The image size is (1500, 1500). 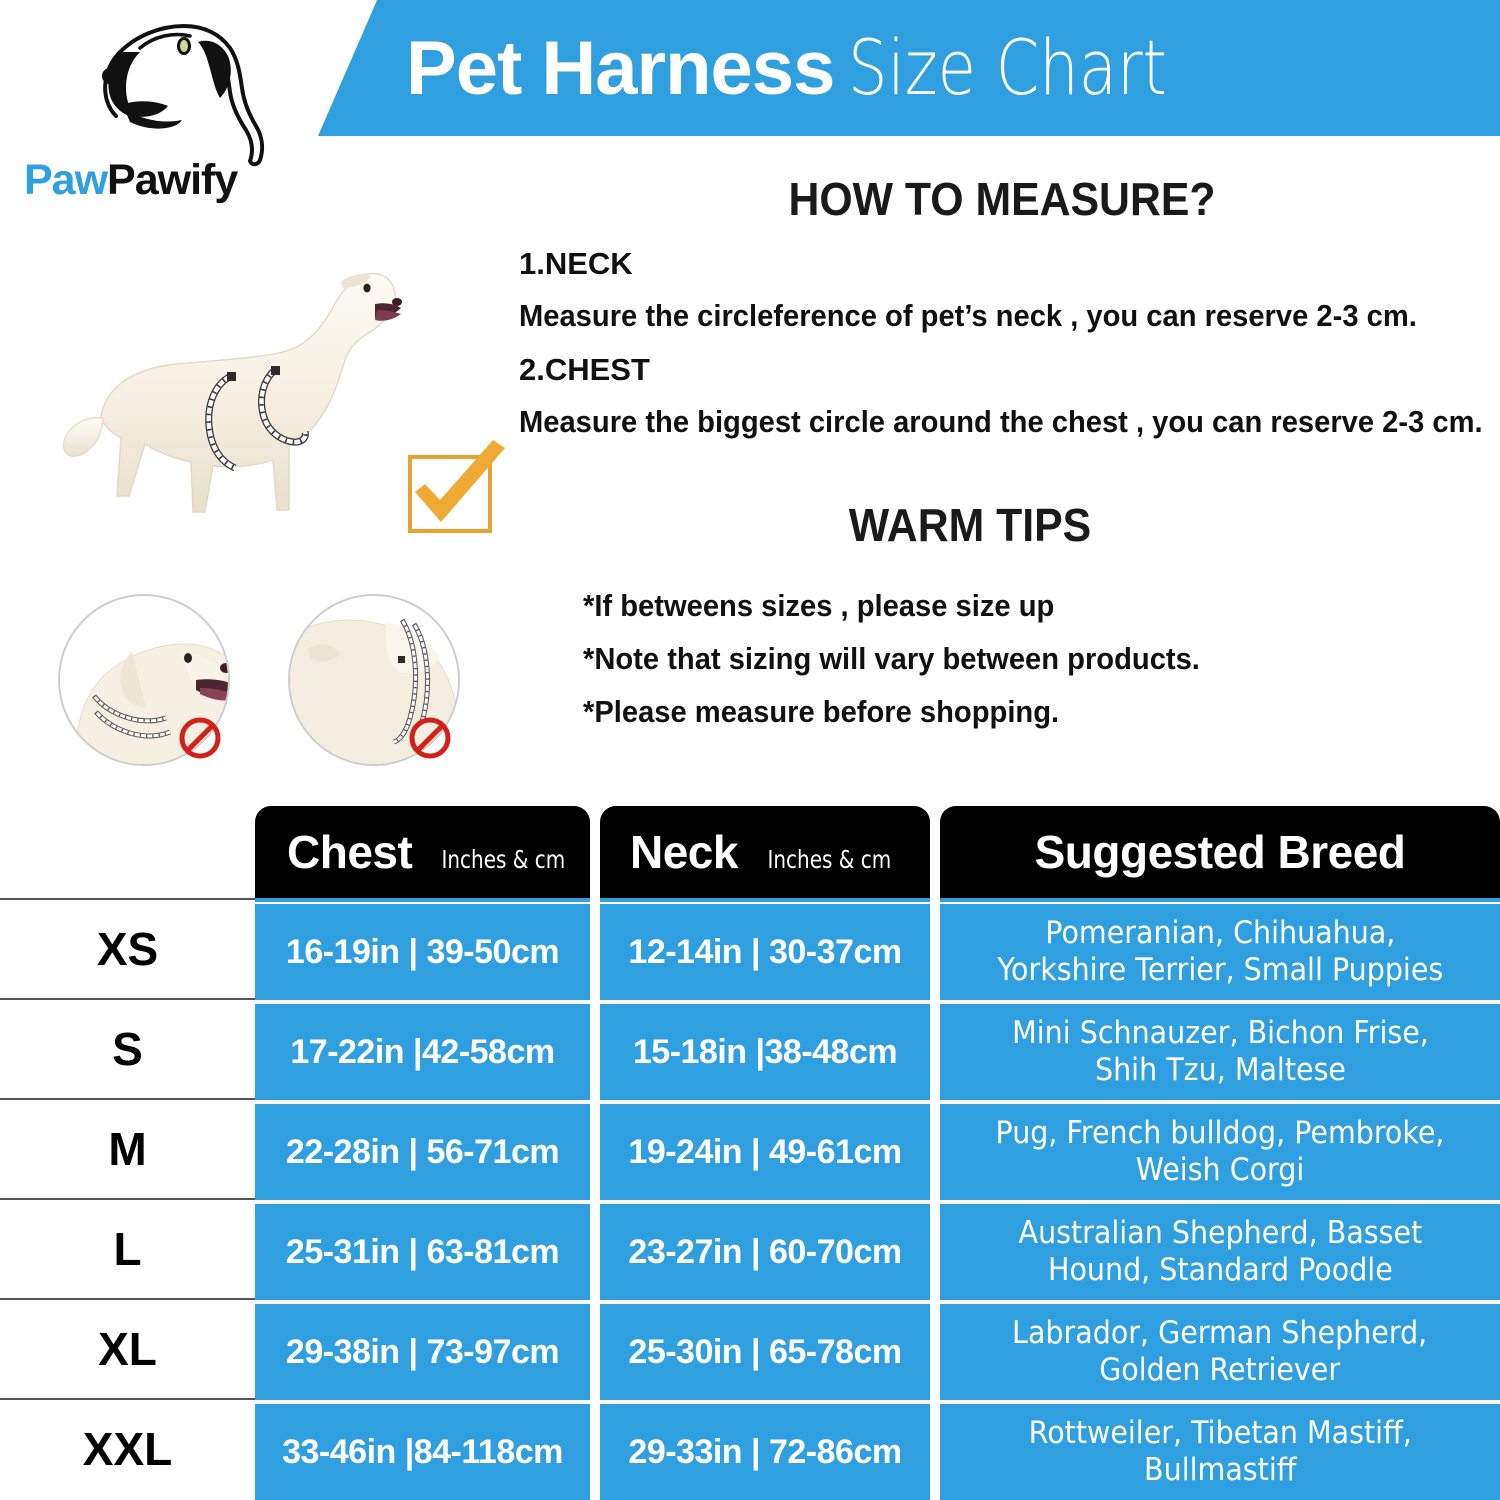 What do you see at coordinates (1220, 933) in the screenshot?
I see `cell-breed-xs-line1: Pomeranian, Chihuahua,` at bounding box center [1220, 933].